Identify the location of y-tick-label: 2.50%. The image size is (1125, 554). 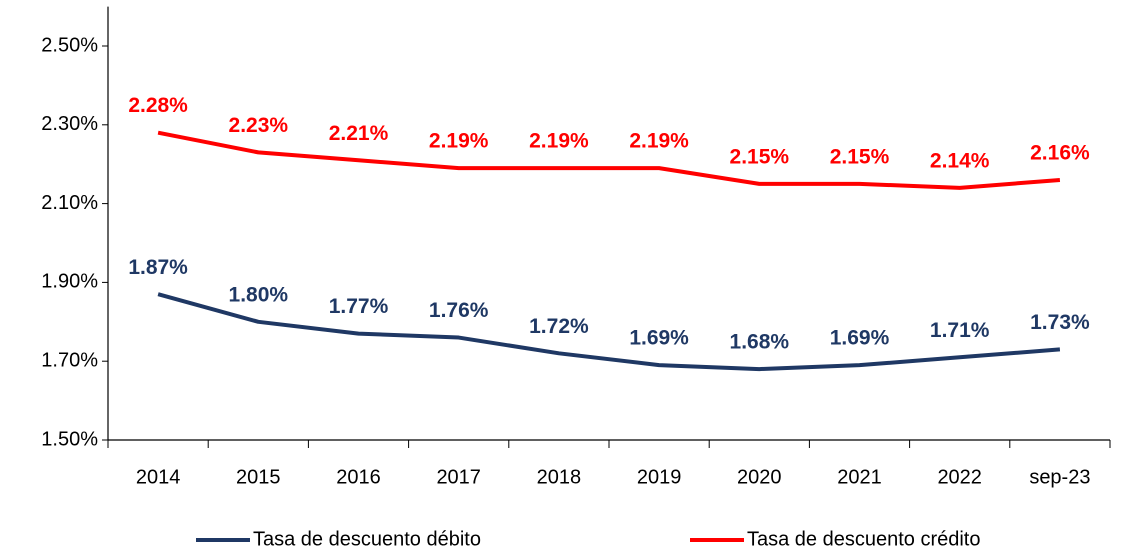
(69, 45).